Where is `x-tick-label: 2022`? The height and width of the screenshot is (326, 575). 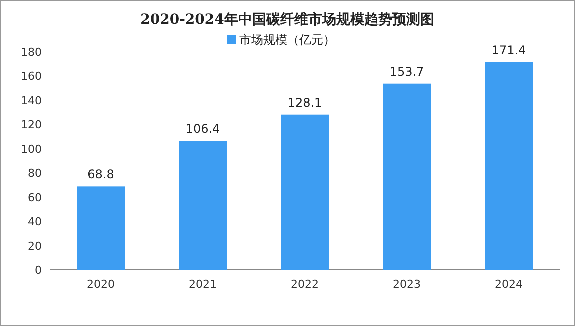
x-tick-label: 2022 is located at coordinates (305, 284).